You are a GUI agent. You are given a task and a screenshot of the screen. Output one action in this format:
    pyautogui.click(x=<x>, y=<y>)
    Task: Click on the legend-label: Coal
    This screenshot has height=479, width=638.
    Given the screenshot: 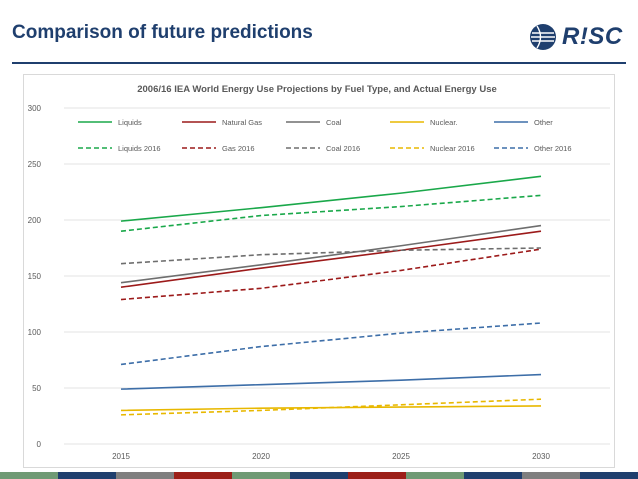 What is the action you would take?
    pyautogui.click(x=334, y=122)
    